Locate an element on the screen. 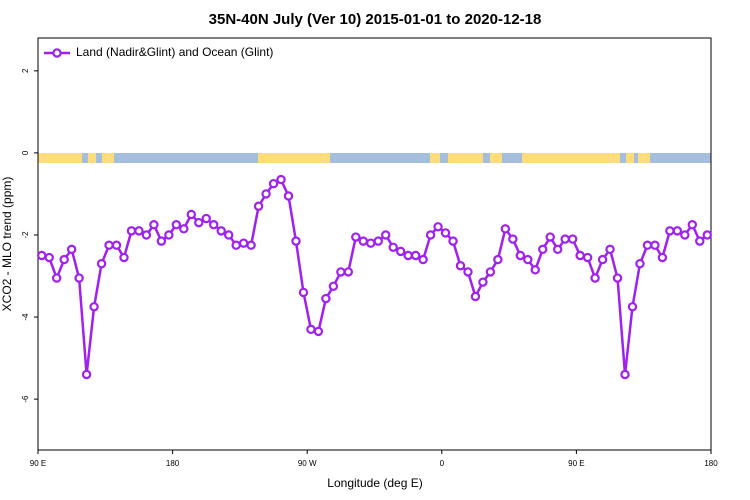 Image resolution: width=750 pixels, height=500 pixels. x-tick-label: 0 is located at coordinates (442, 463).